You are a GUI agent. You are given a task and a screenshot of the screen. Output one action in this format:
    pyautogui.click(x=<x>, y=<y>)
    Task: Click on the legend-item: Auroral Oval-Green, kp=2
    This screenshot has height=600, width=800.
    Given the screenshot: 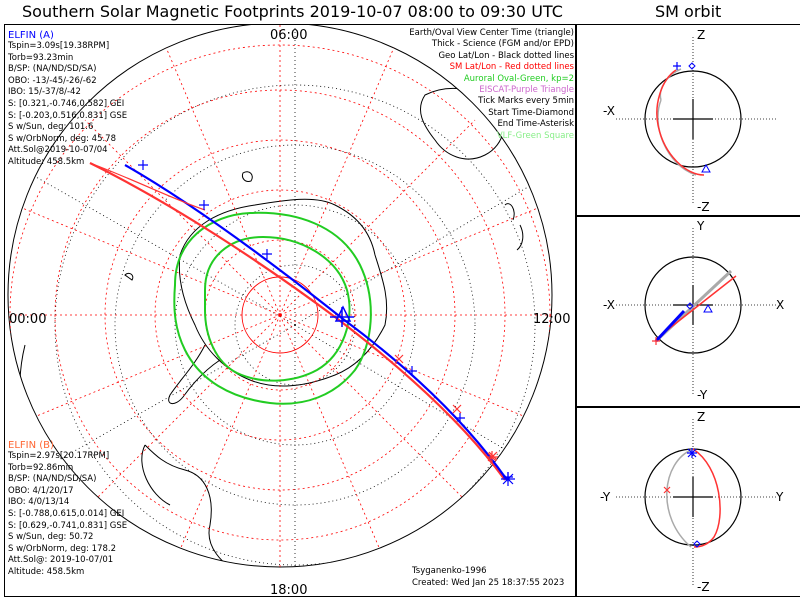 What is the action you would take?
    pyautogui.click(x=518, y=78)
    